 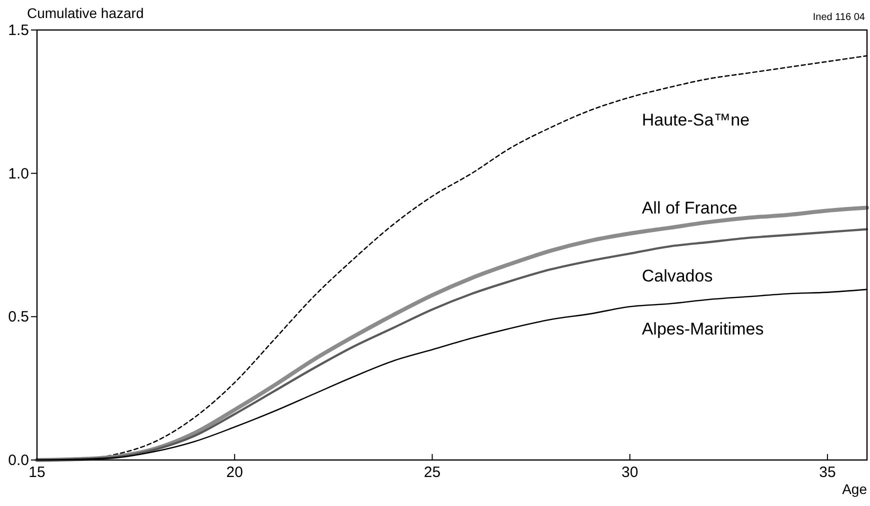 What do you see at coordinates (432, 472) in the screenshot?
I see `x-tick-label: 25` at bounding box center [432, 472].